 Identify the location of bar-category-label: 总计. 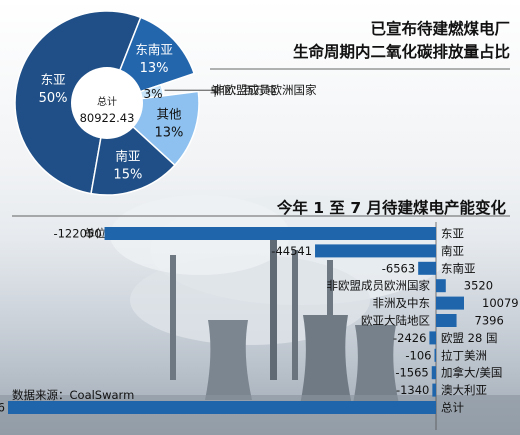
(452, 408).